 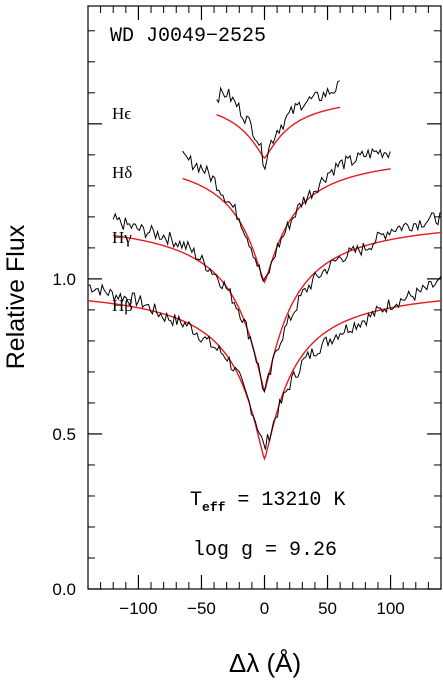 What do you see at coordinates (64, 589) in the screenshot?
I see `y-tick-label: 0.0` at bounding box center [64, 589].